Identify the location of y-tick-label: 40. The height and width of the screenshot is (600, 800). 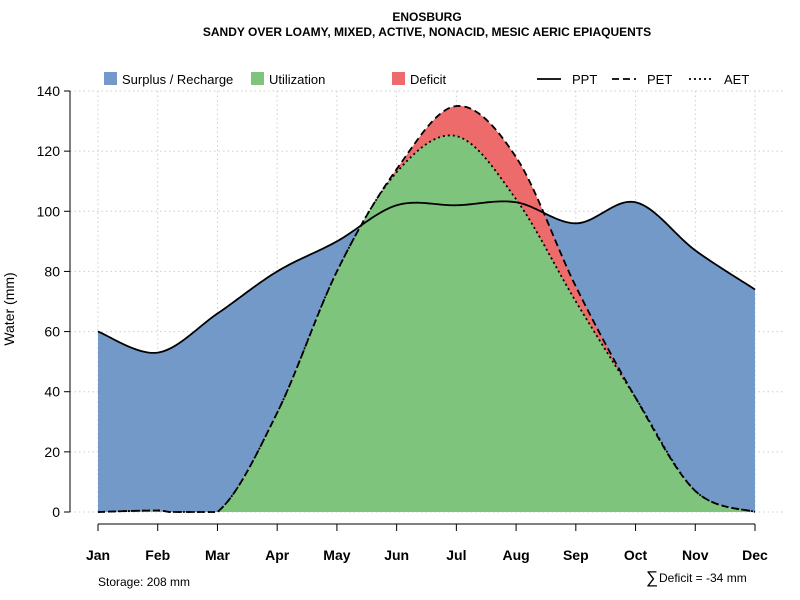
(52, 392).